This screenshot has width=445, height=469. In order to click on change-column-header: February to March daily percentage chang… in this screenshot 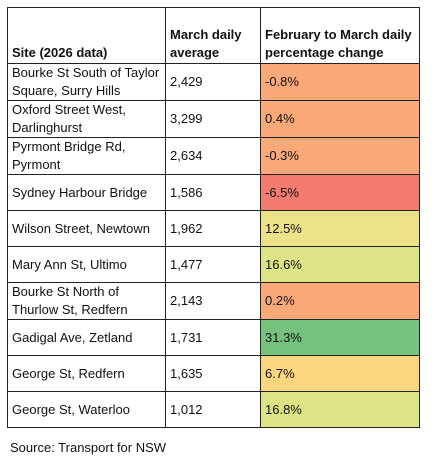, I will do `click(340, 35)`.